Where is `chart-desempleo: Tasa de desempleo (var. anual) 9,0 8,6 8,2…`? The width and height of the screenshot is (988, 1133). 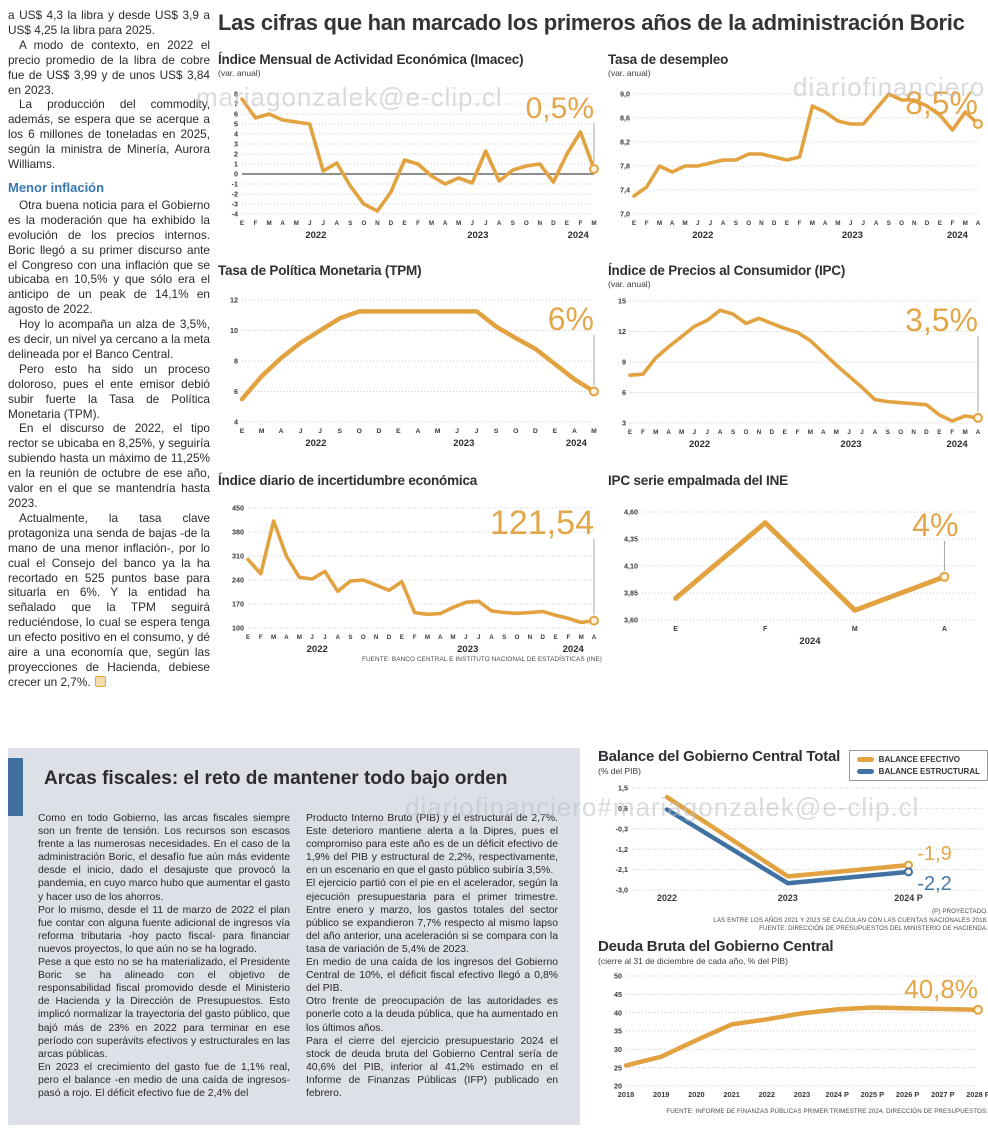 chart-desempleo: Tasa de desempleo (var. anual) 9,0 8,6 8,2… is located at coordinates (797, 146).